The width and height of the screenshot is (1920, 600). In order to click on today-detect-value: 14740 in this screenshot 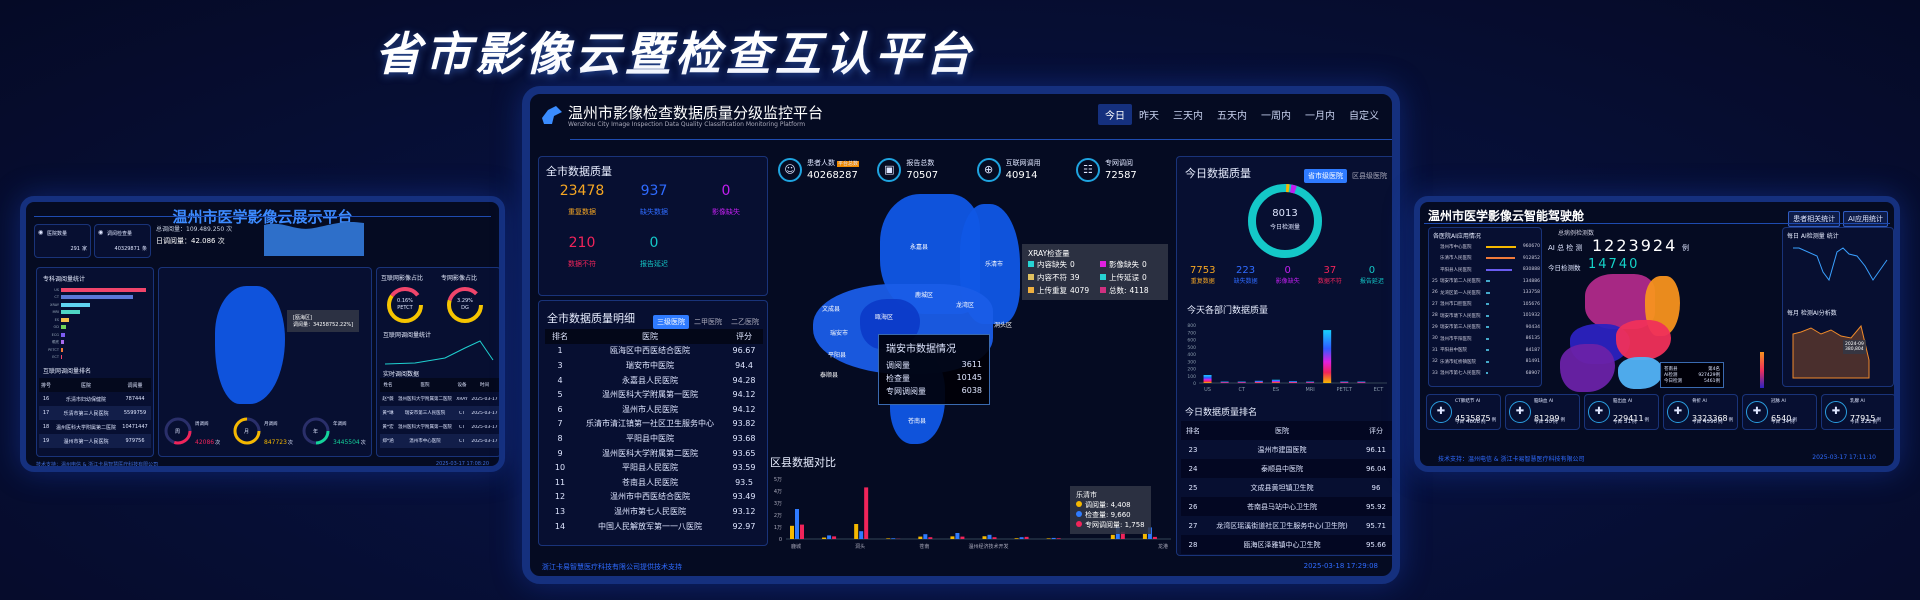, I will do `click(1614, 264)`.